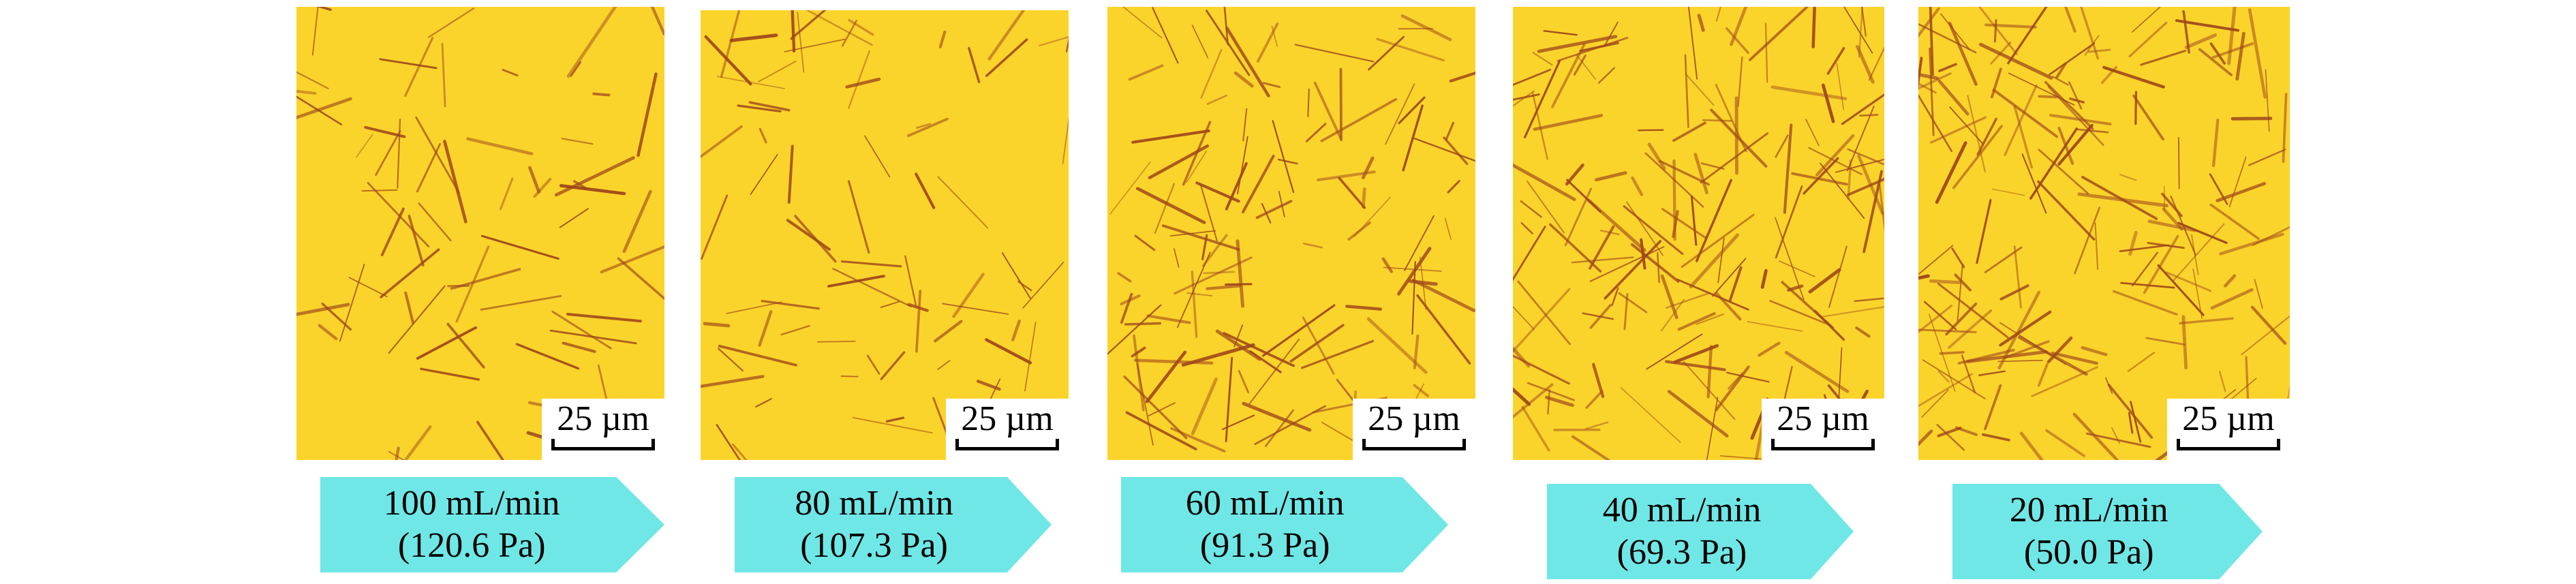 The image size is (2576, 584). What do you see at coordinates (1823, 418) in the screenshot?
I see `scale-label-4: 25 µm` at bounding box center [1823, 418].